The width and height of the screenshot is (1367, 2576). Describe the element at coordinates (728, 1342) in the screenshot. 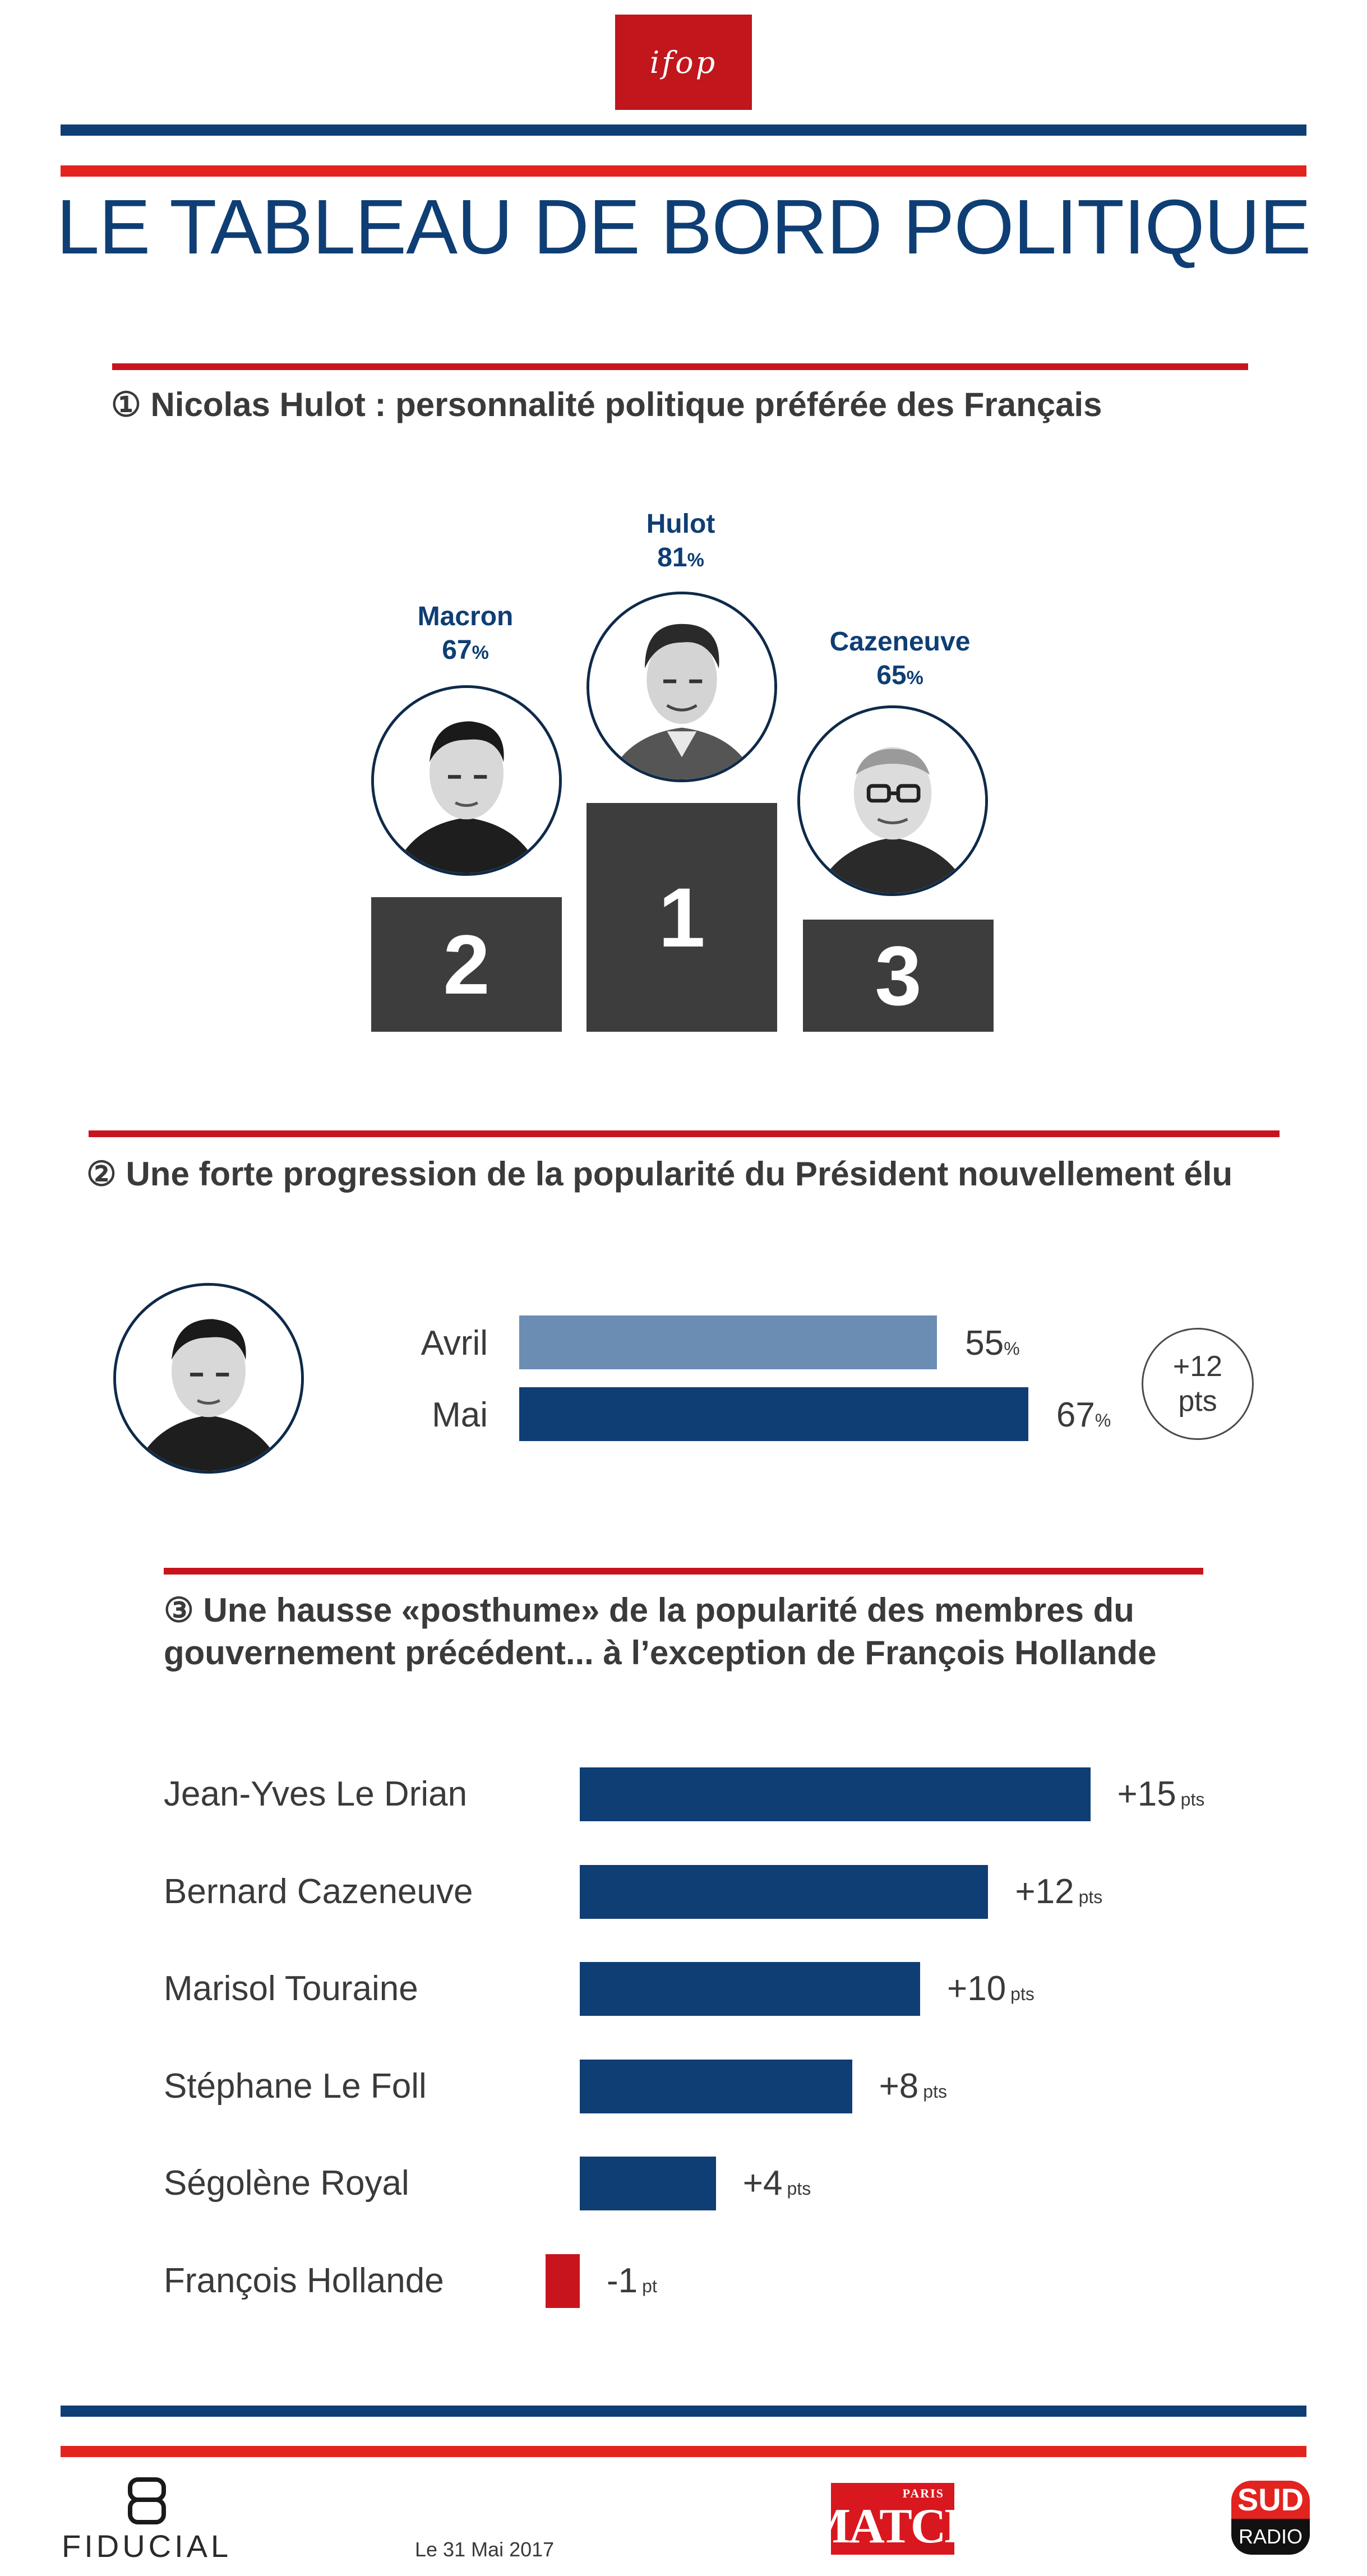

I see `bar-avril` at that location.